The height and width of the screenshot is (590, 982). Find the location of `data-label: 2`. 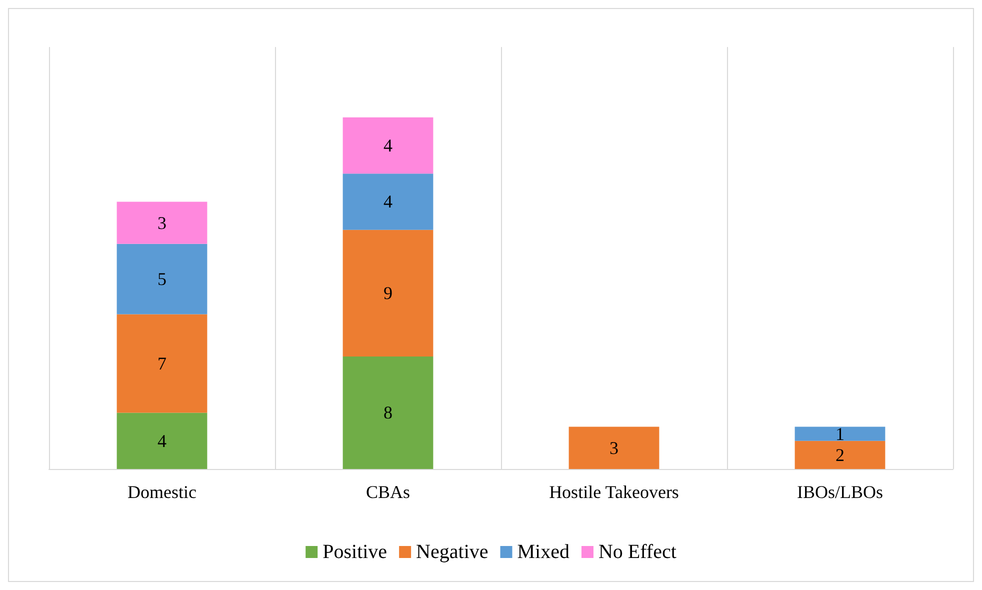

data-label: 2 is located at coordinates (840, 454).